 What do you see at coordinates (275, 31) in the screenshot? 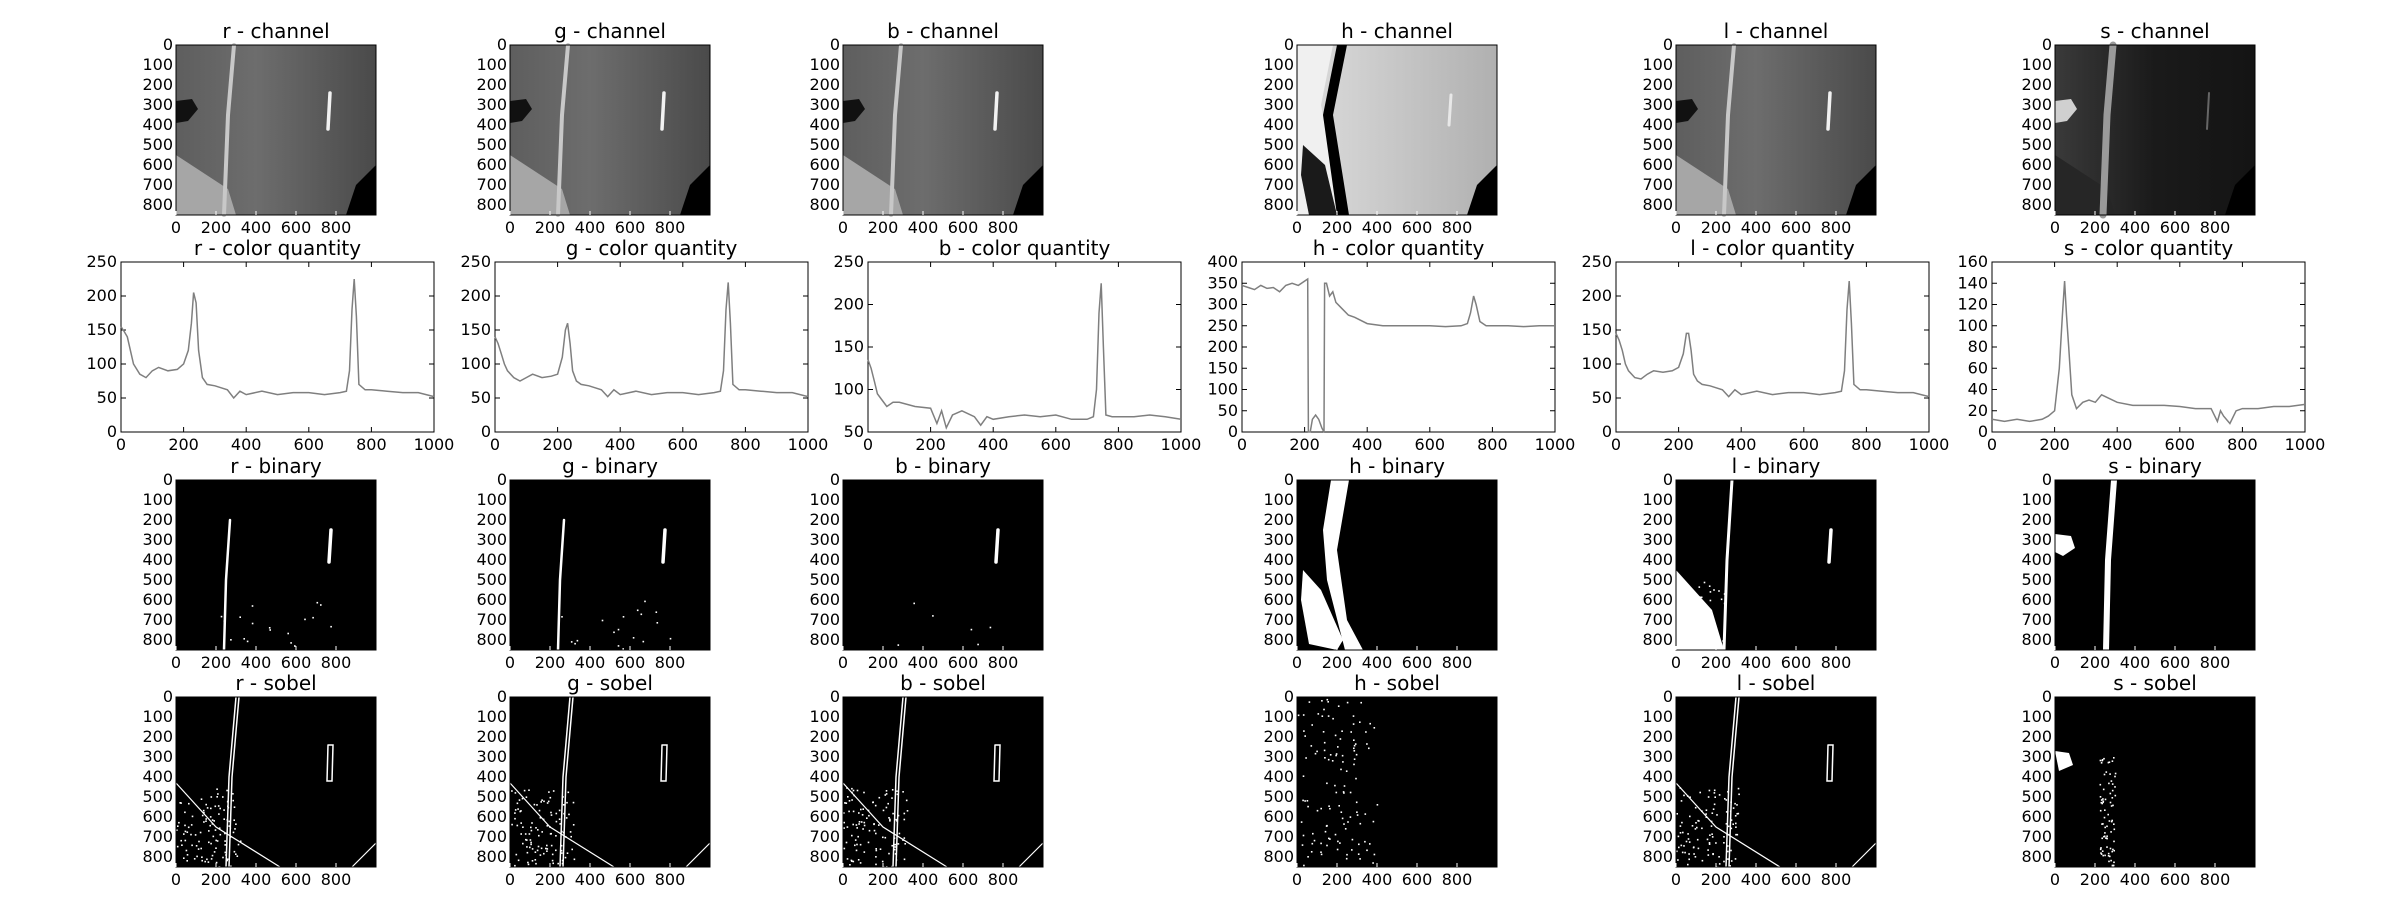
I see `r-channel-title: r - channel` at bounding box center [275, 31].